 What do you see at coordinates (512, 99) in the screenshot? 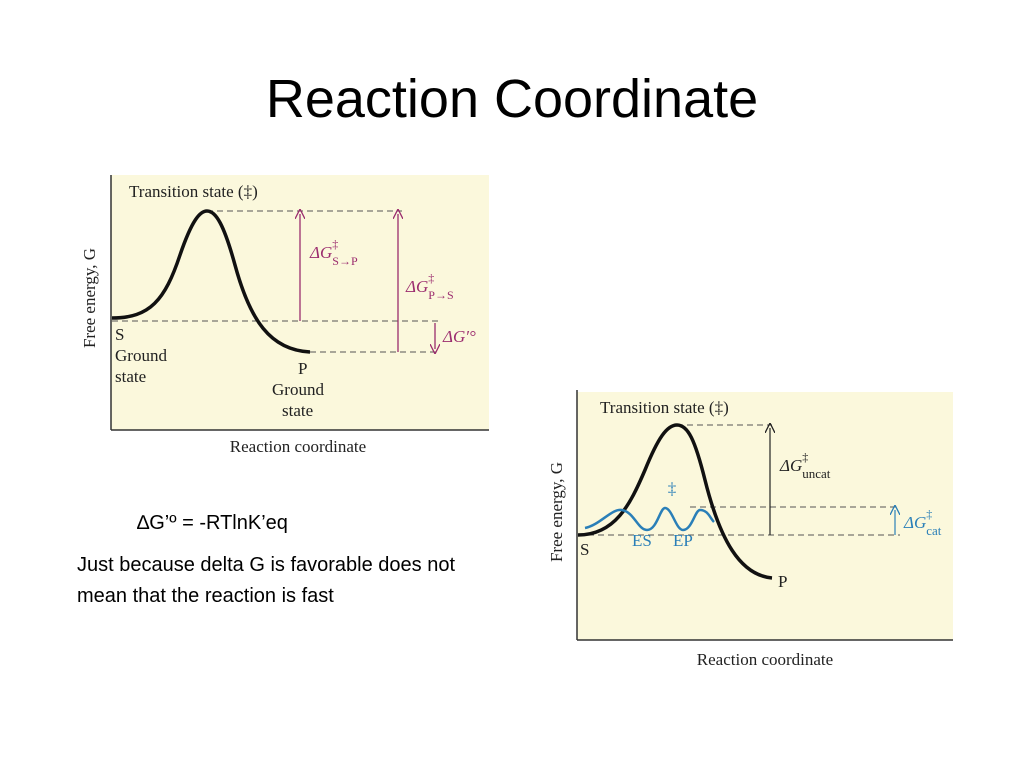
I see `slide-title: Reaction Coordinate` at bounding box center [512, 99].